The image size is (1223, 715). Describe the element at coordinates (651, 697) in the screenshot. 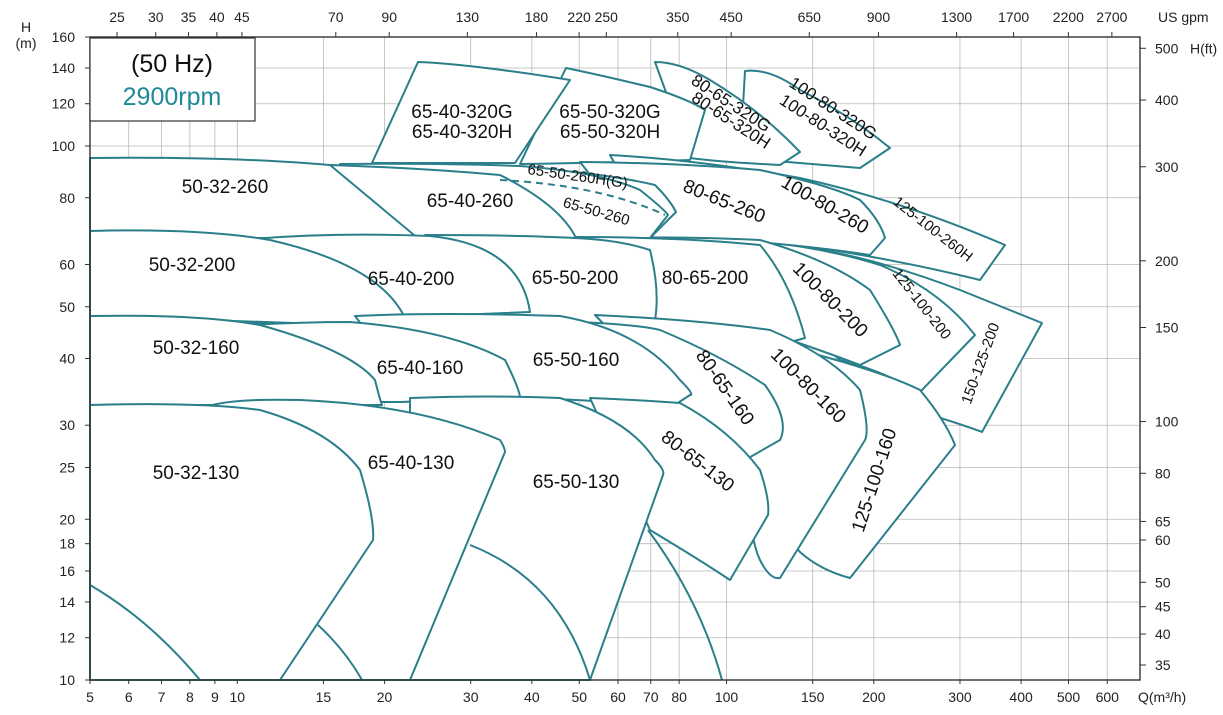

I see `x-tick-label: 70` at that location.